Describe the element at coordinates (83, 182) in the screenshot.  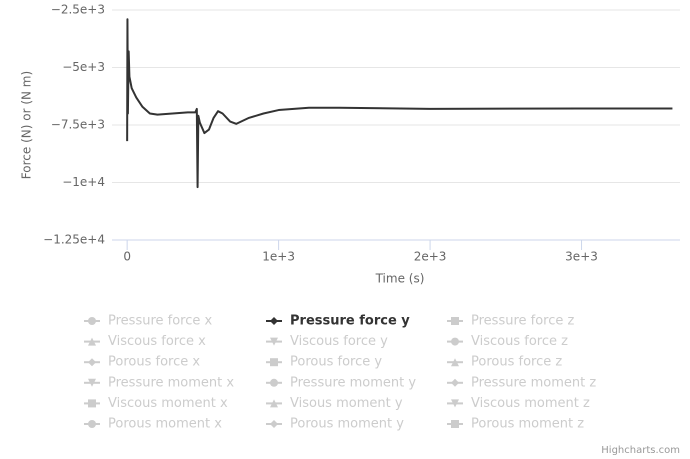
I see `y-tick-label: −1e+4` at that location.